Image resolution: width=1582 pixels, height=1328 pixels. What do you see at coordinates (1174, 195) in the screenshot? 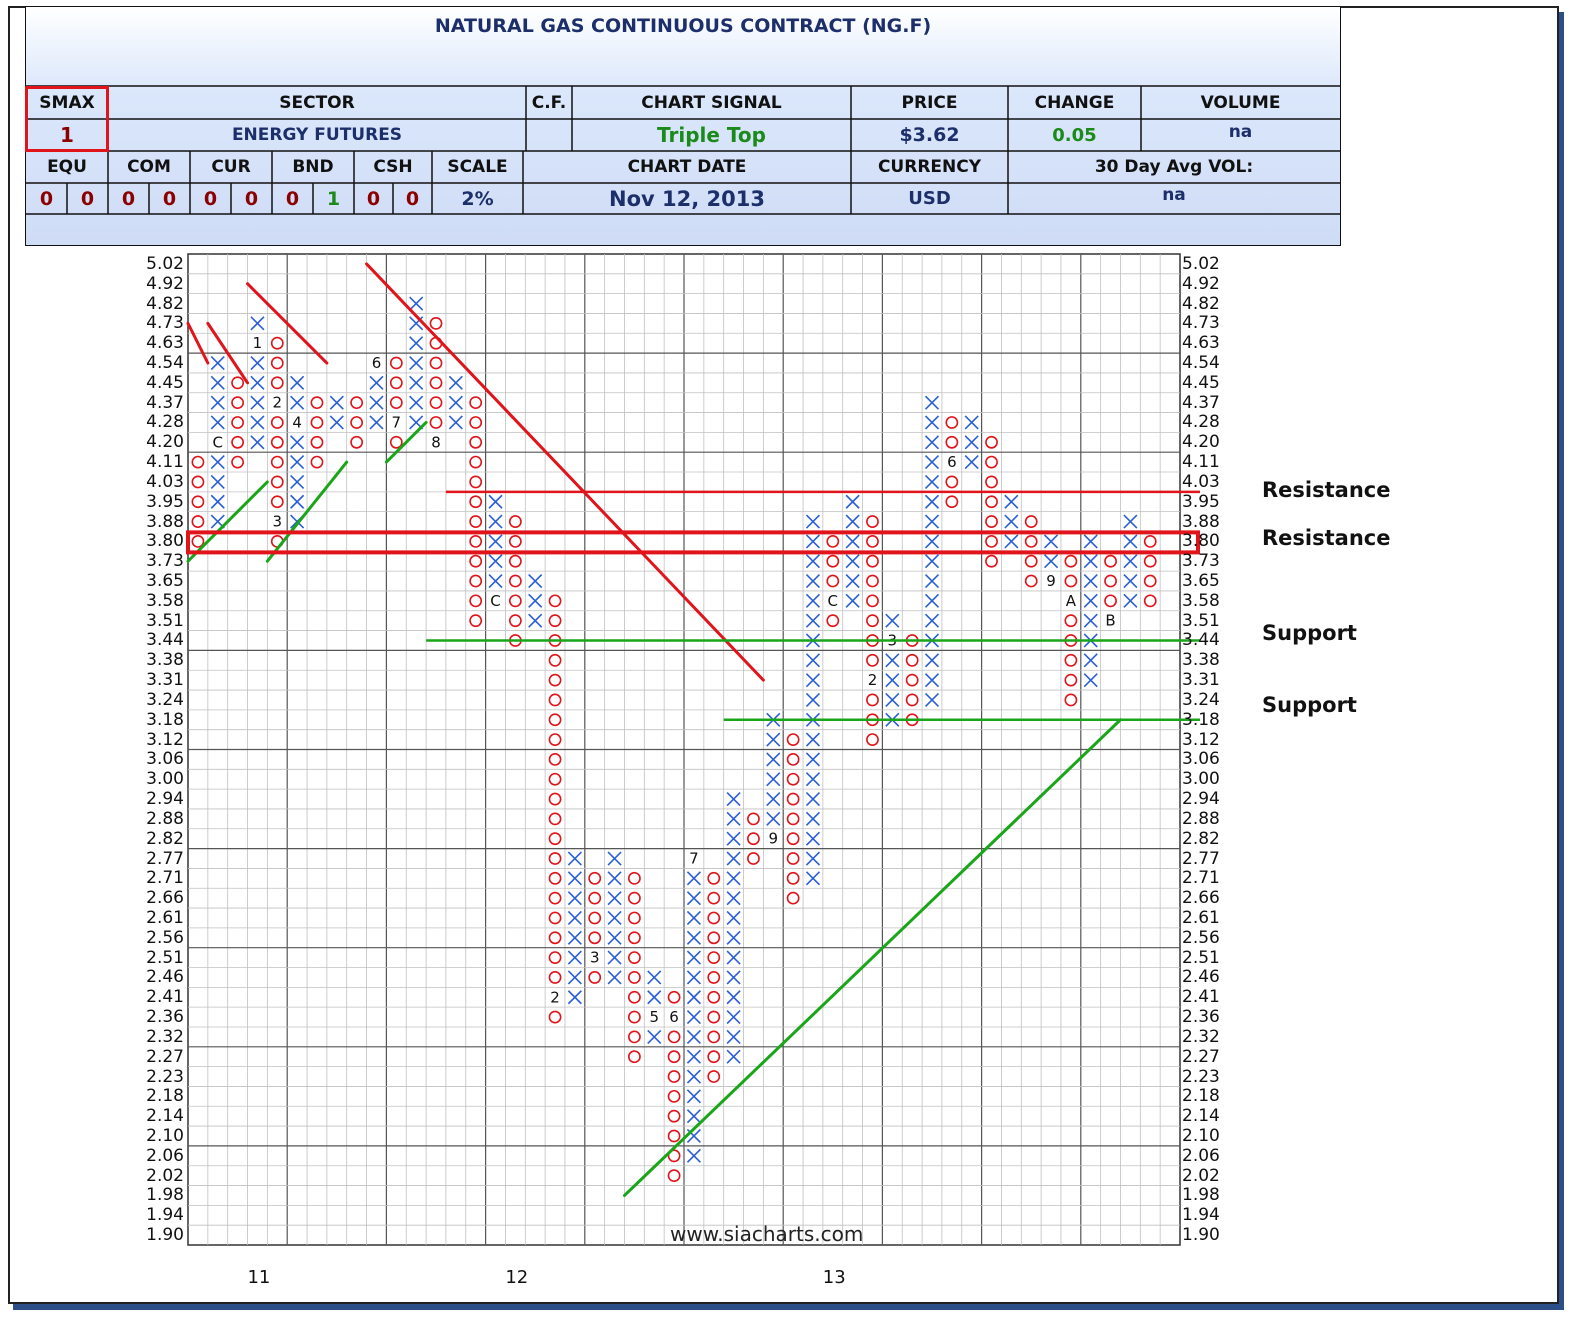
I see `avg-vol-value: na` at bounding box center [1174, 195].